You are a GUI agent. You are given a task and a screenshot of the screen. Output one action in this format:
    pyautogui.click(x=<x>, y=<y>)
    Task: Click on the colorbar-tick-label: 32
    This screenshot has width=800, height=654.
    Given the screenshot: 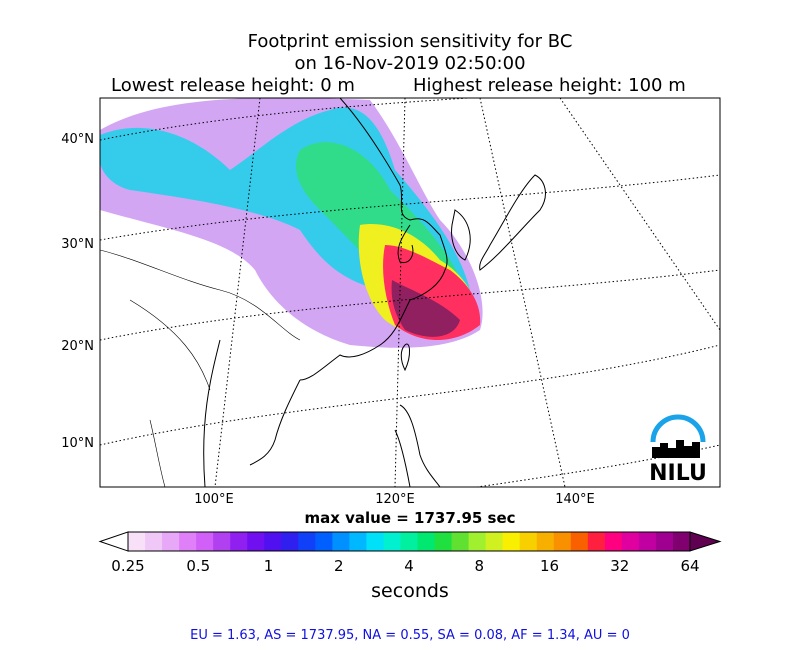 What is the action you would take?
    pyautogui.click(x=619, y=566)
    